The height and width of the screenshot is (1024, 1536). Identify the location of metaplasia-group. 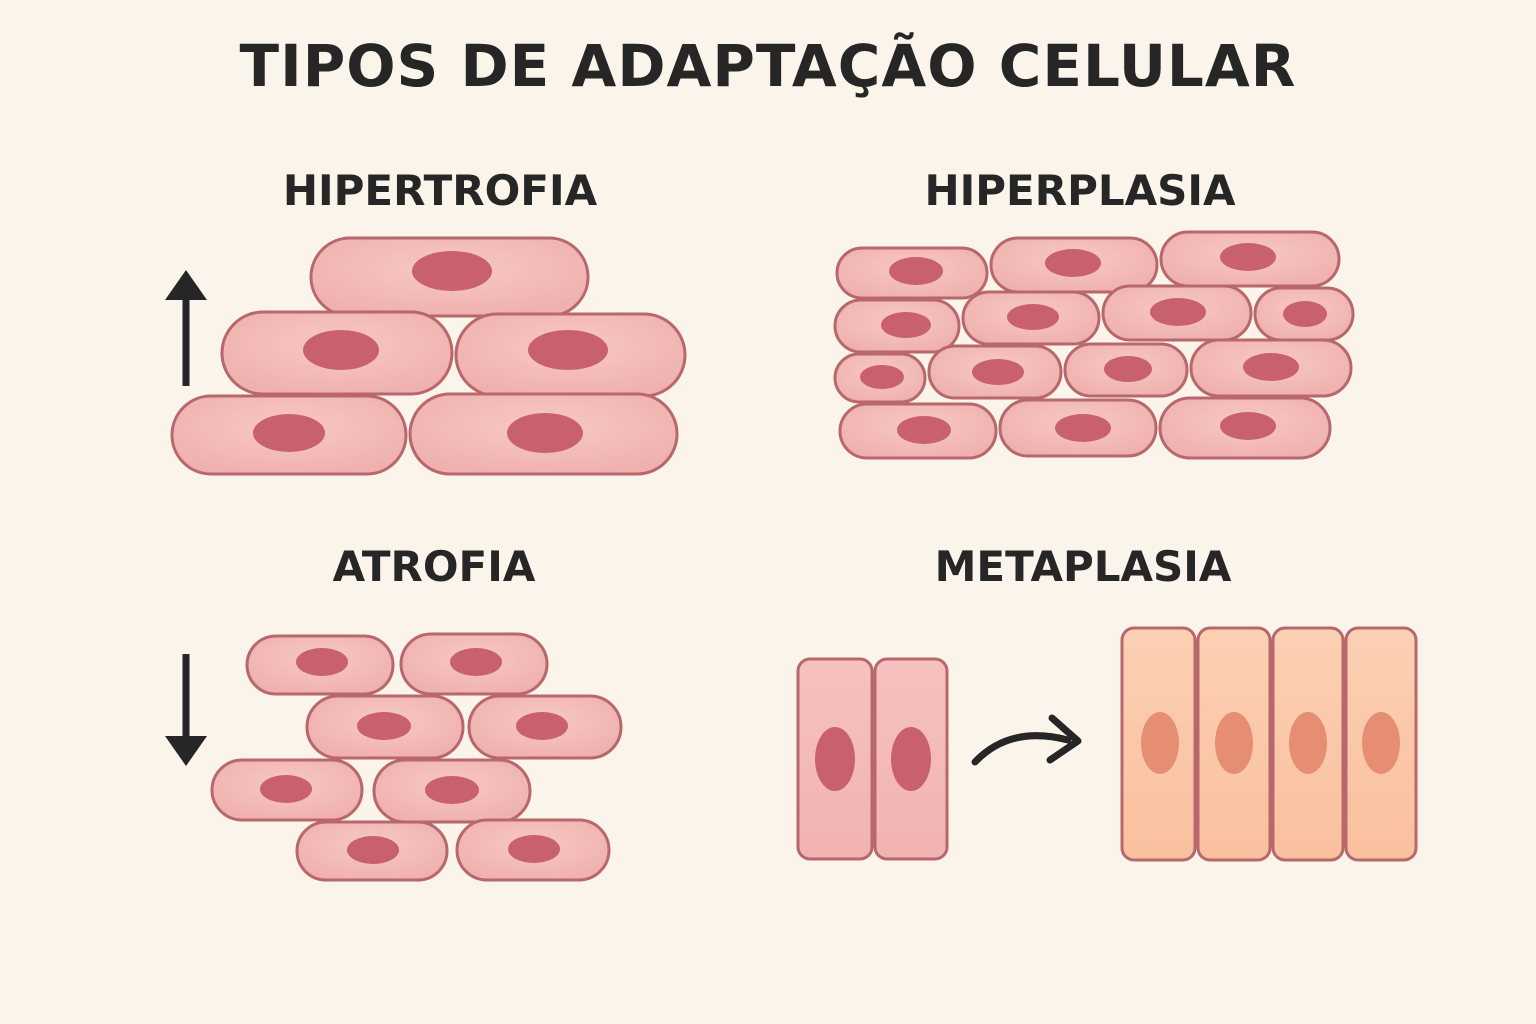
(1107, 744).